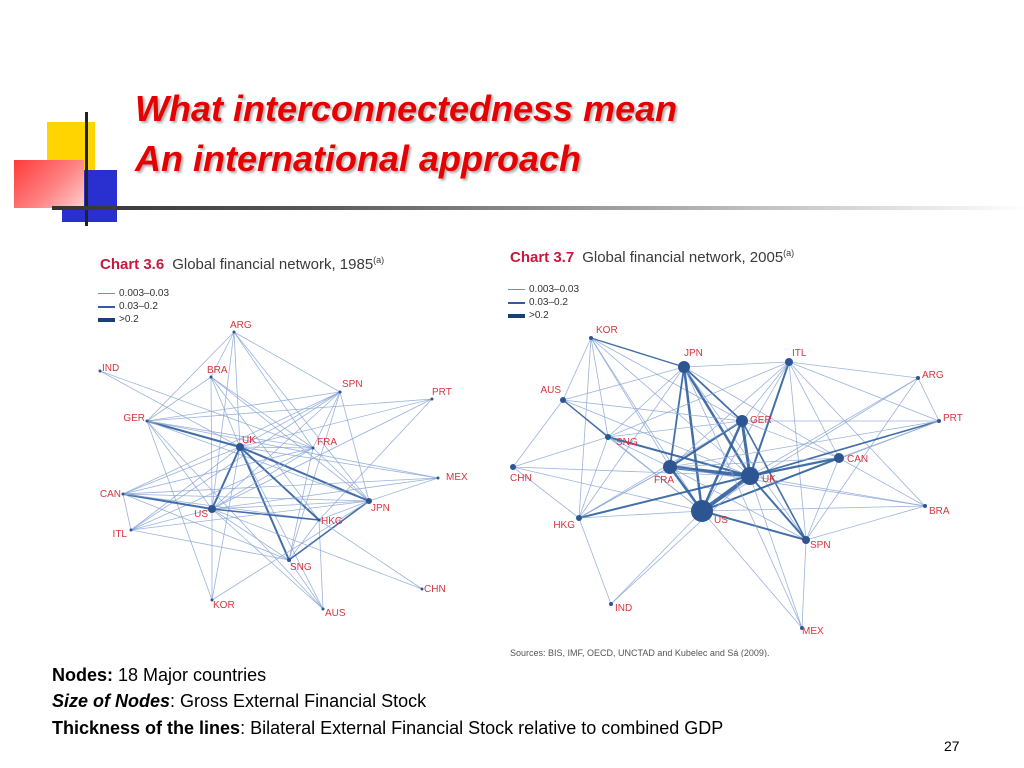 The height and width of the screenshot is (768, 1024). I want to click on legend-swatch-thick, so click(516, 315).